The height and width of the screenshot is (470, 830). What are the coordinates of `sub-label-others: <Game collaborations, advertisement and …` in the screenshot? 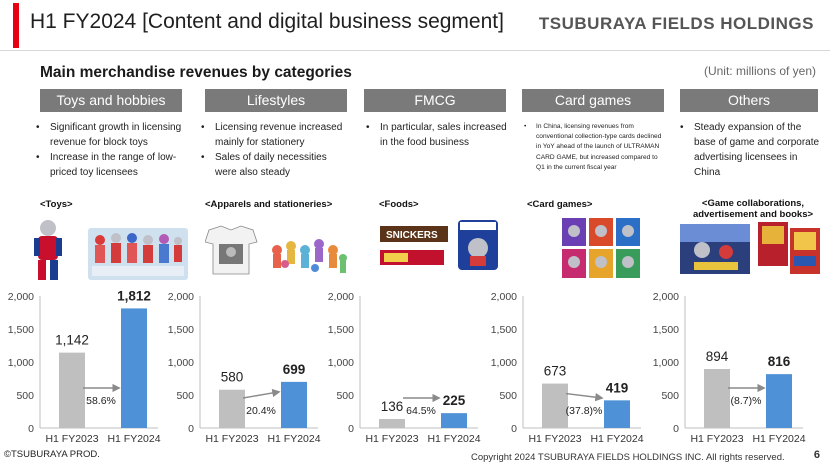 It's located at (753, 209).